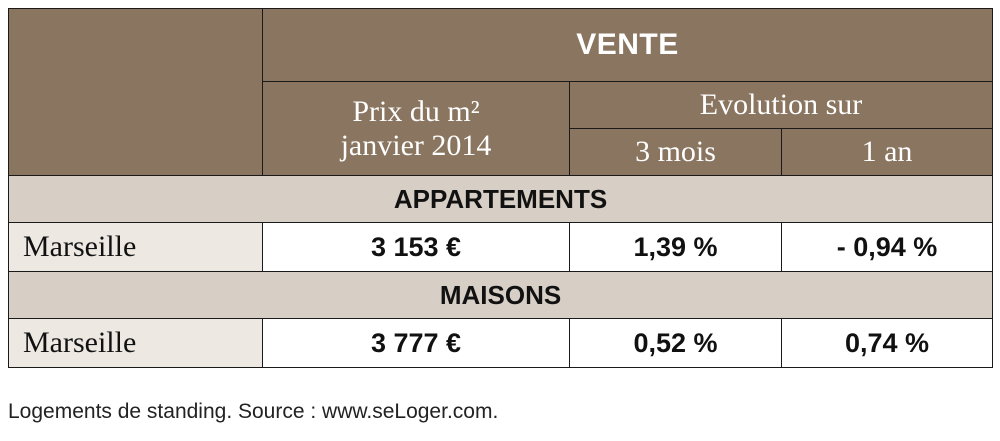 The width and height of the screenshot is (1000, 441). Describe the element at coordinates (416, 111) in the screenshot. I see `header-prix-line1: Prix du m²` at that location.